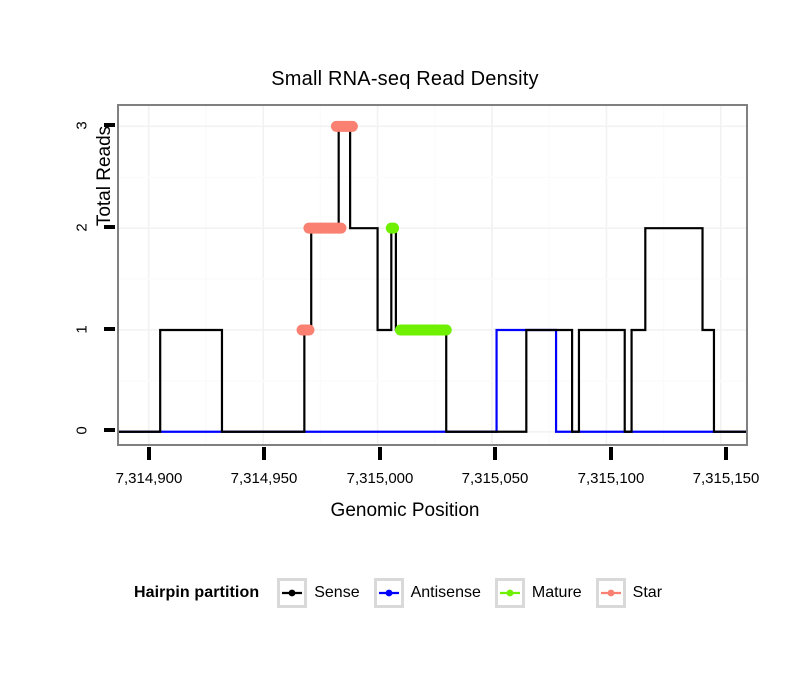 The image size is (810, 690). Describe the element at coordinates (196, 592) in the screenshot. I see `legend-title: Hairpin partition` at that location.